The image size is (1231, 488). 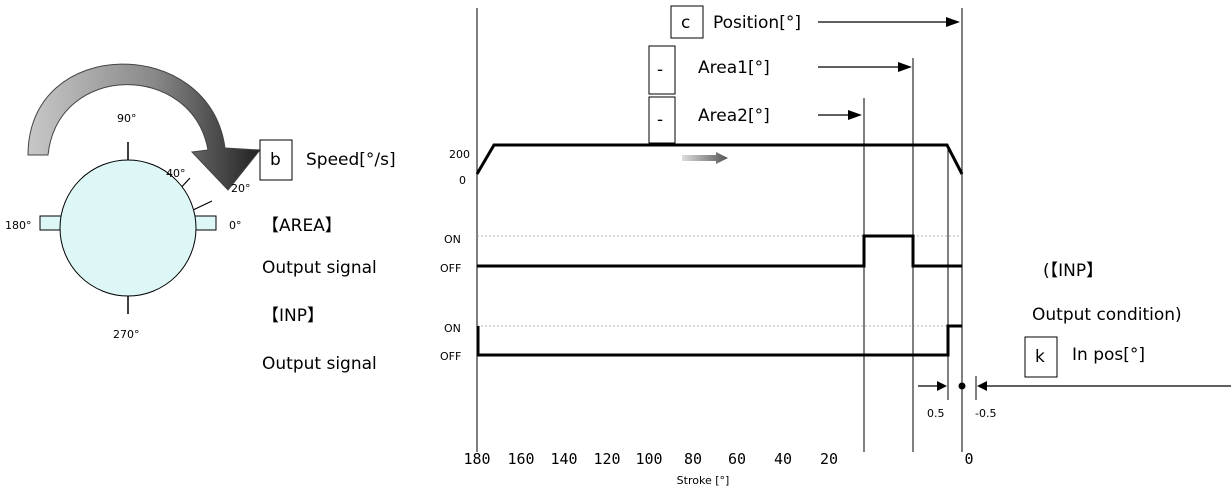 I want to click on stroke-axis-title: Stroke [°], so click(x=703, y=480).